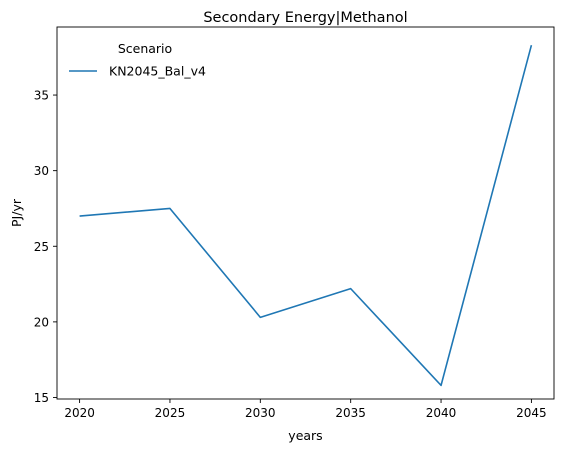 This screenshot has width=563, height=453. I want to click on legend-title: Scenario, so click(145, 48).